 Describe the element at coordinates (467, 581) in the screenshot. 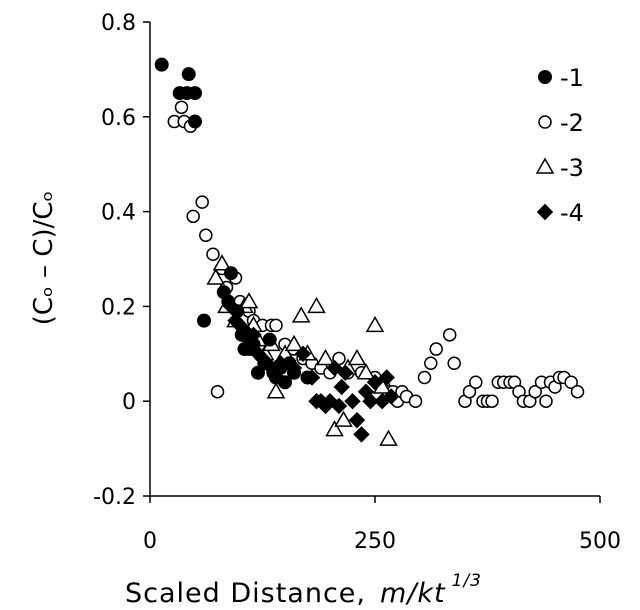

I see `x-axis-title-exponent: 1/3` at that location.